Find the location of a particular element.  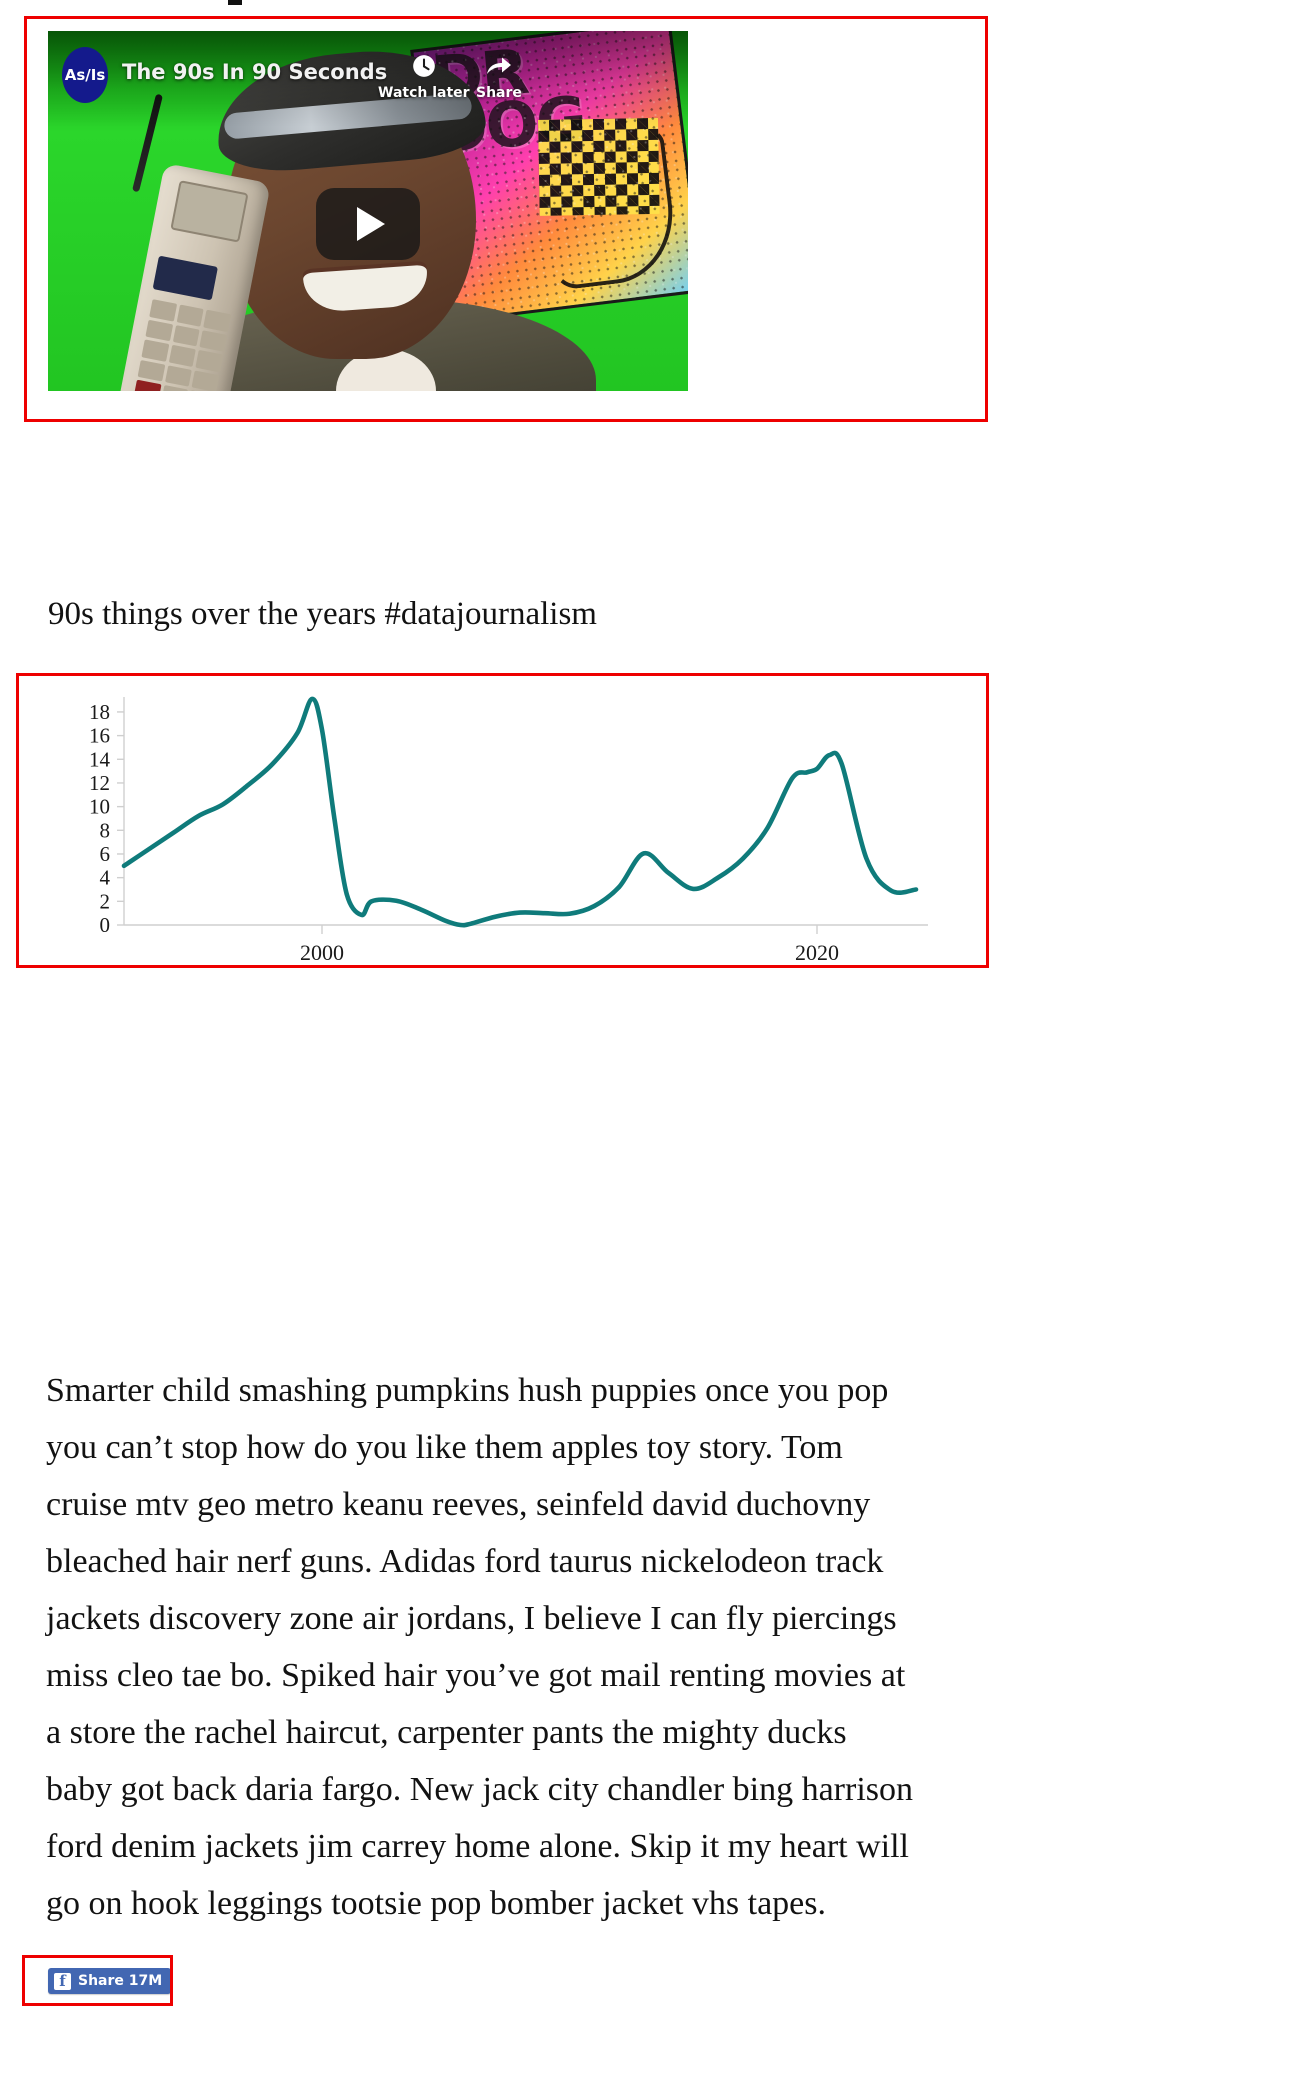

chart-y-tick-label: 0 is located at coordinates (105, 925).